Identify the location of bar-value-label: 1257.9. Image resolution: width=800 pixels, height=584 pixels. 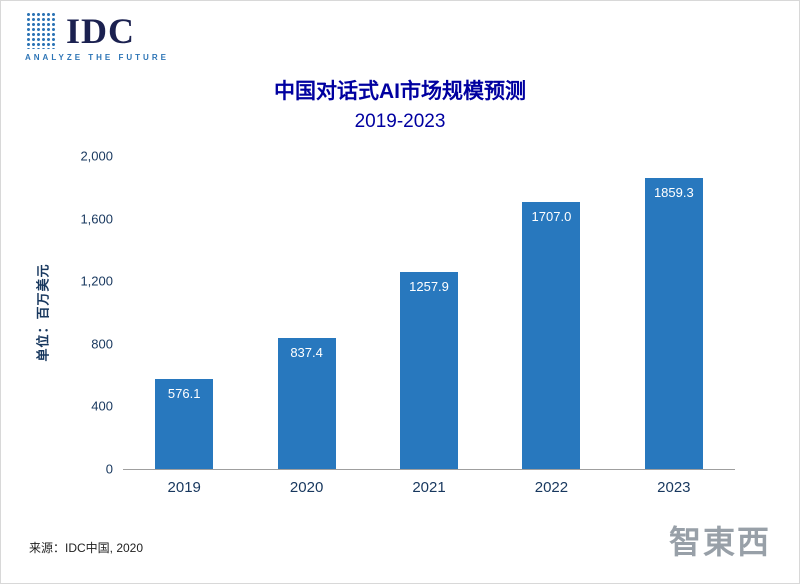
(429, 287).